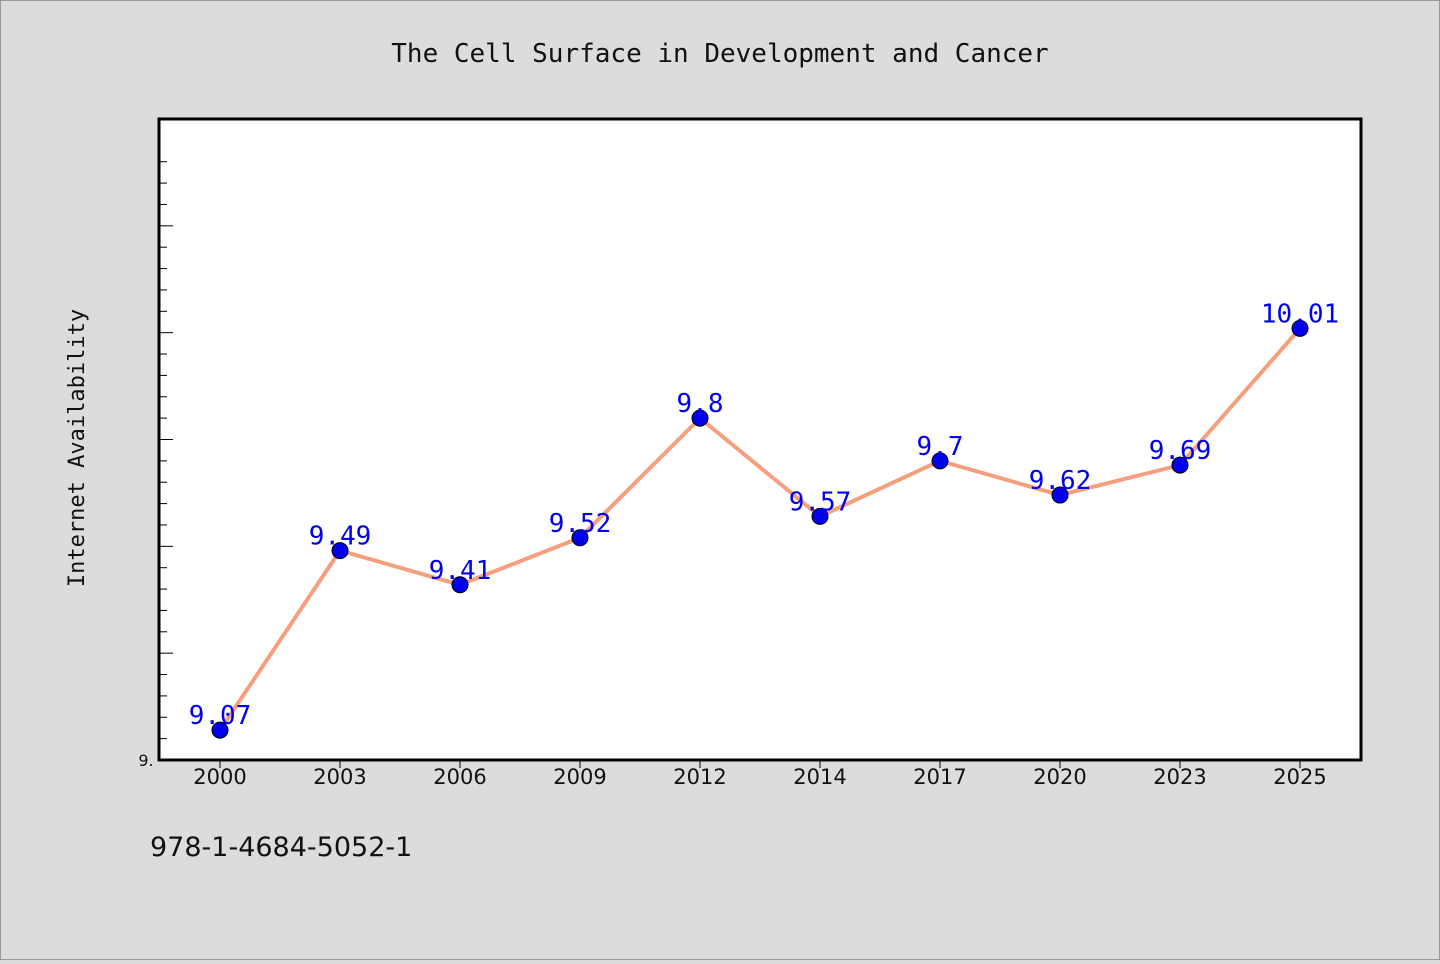 Image resolution: width=1440 pixels, height=964 pixels. What do you see at coordinates (340, 537) in the screenshot?
I see `data-label: 9.49` at bounding box center [340, 537].